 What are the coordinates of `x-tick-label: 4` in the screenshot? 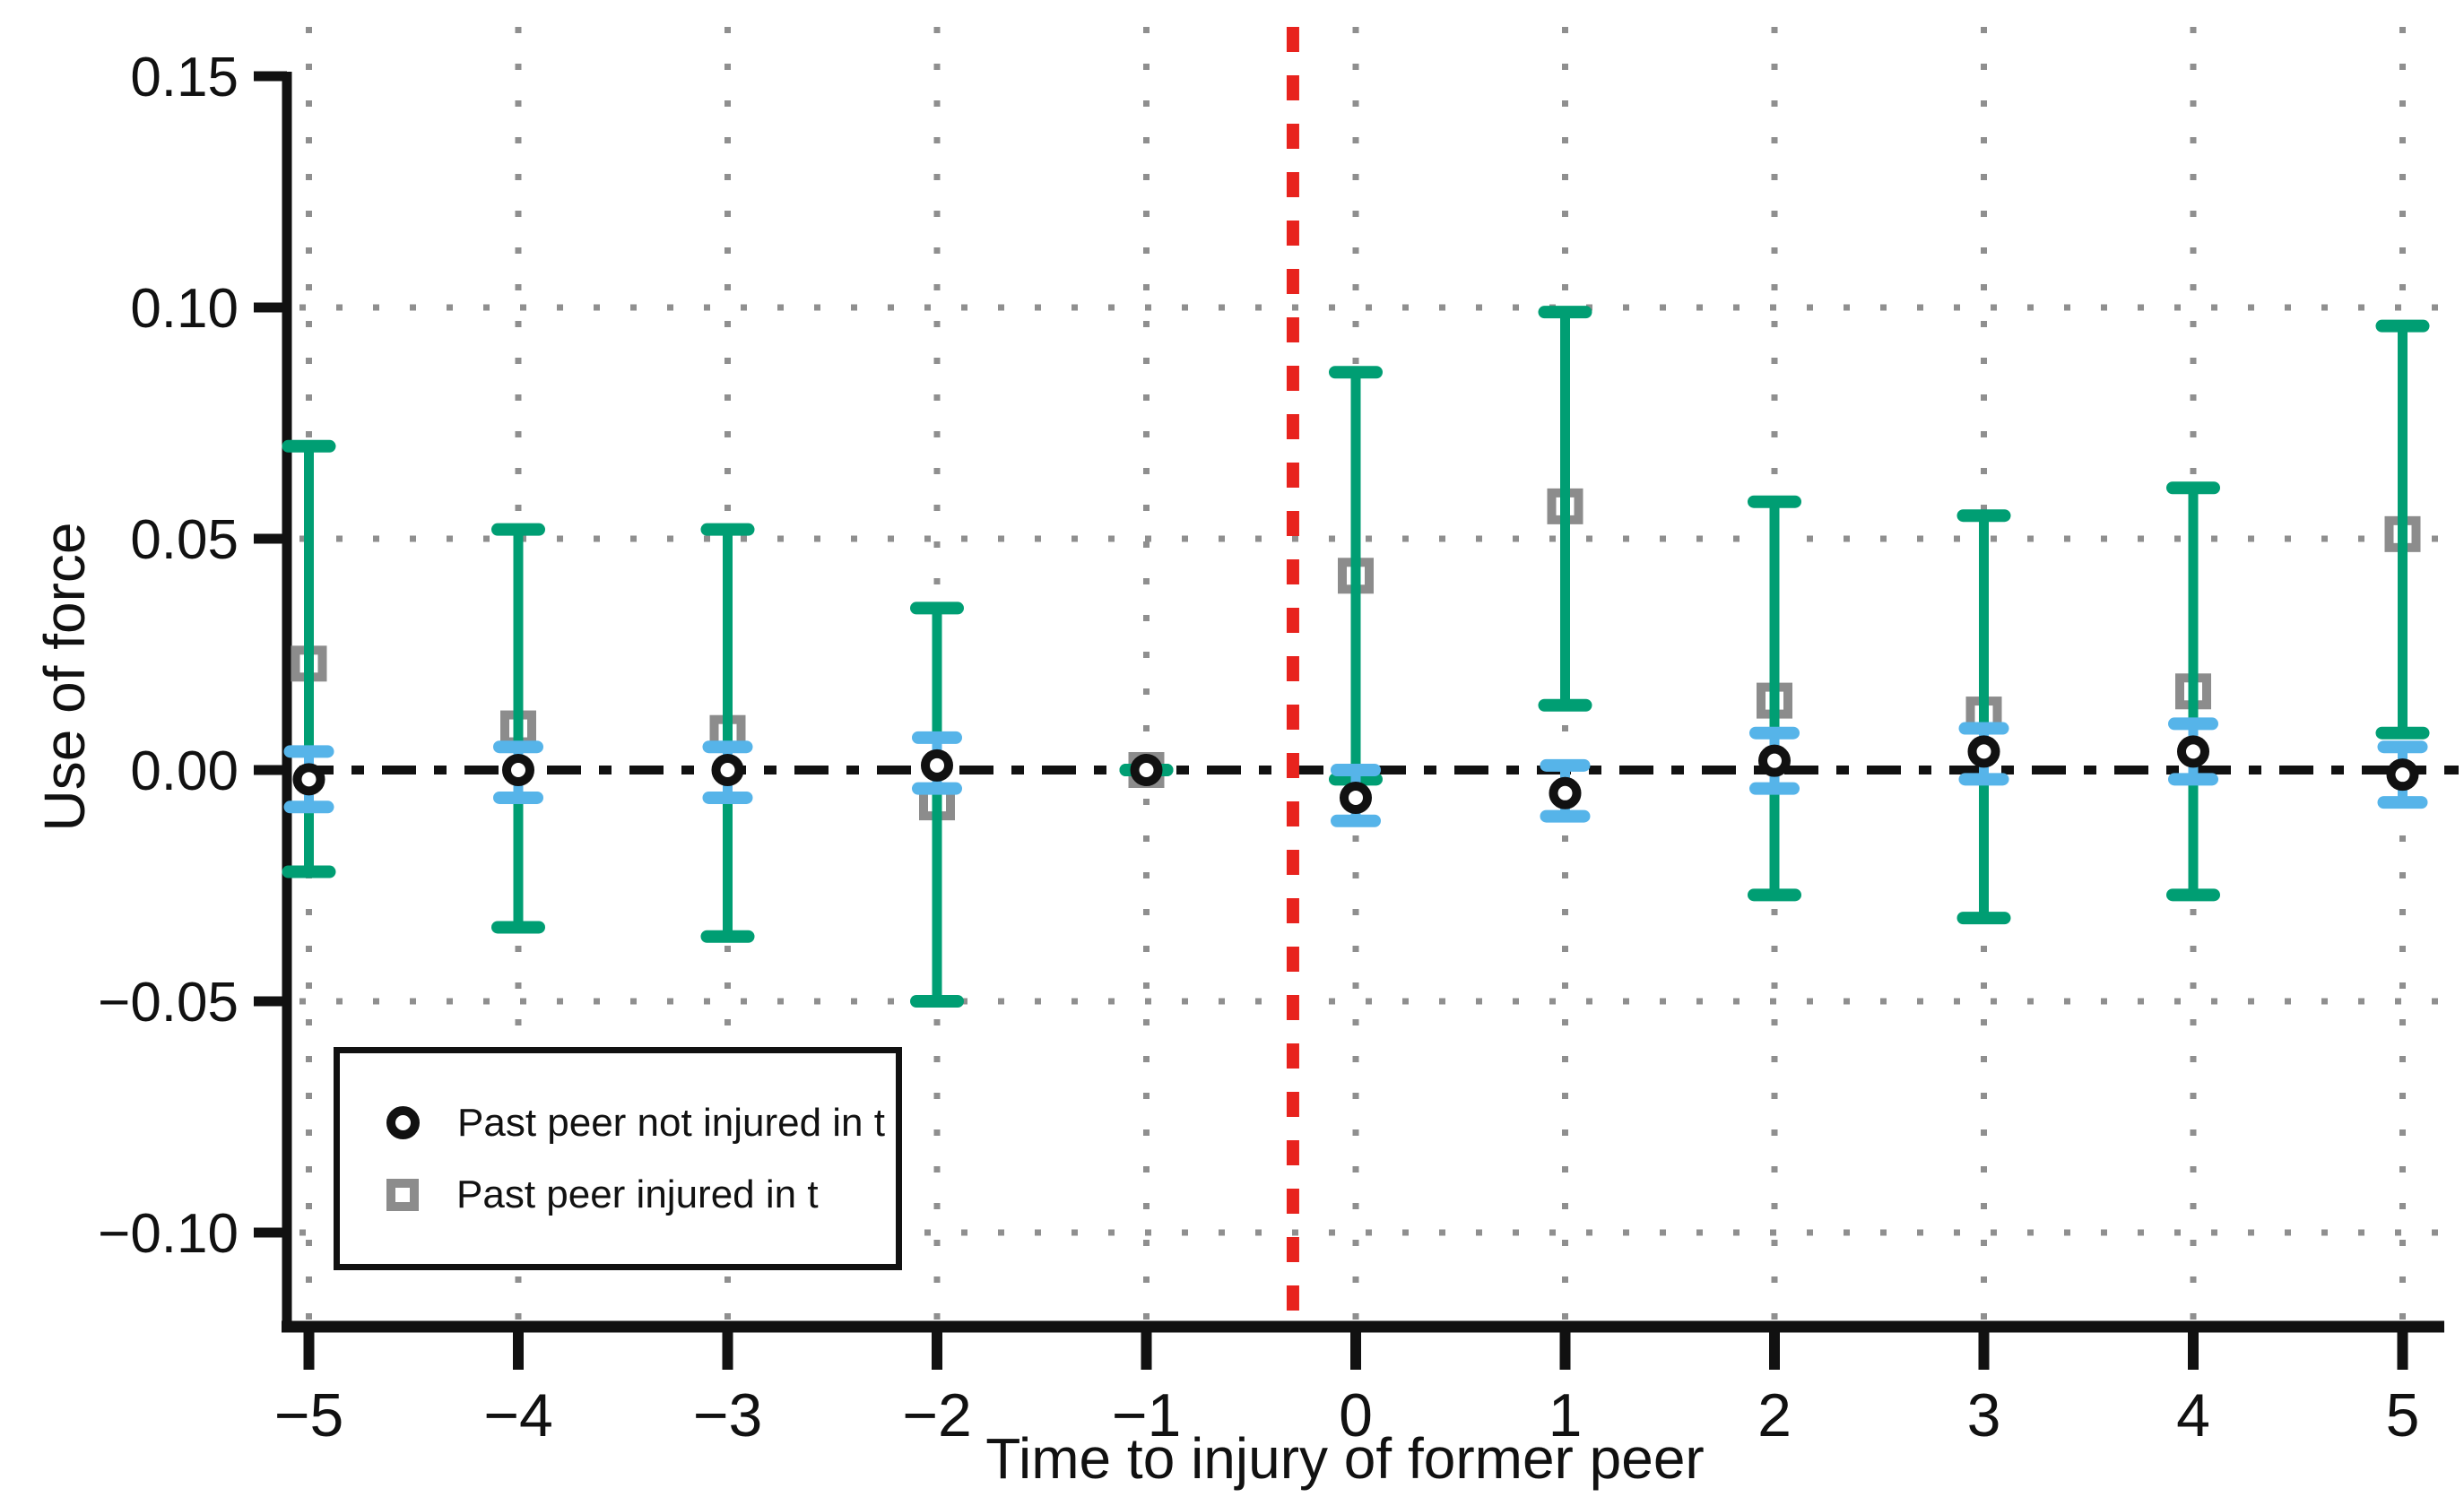 It's located at (2193, 1415).